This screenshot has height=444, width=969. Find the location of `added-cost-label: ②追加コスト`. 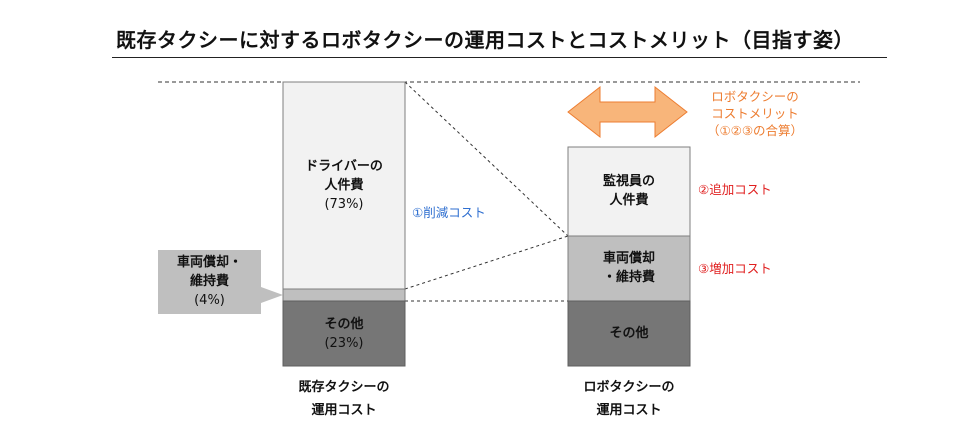

added-cost-label: ②追加コスト is located at coordinates (735, 189).